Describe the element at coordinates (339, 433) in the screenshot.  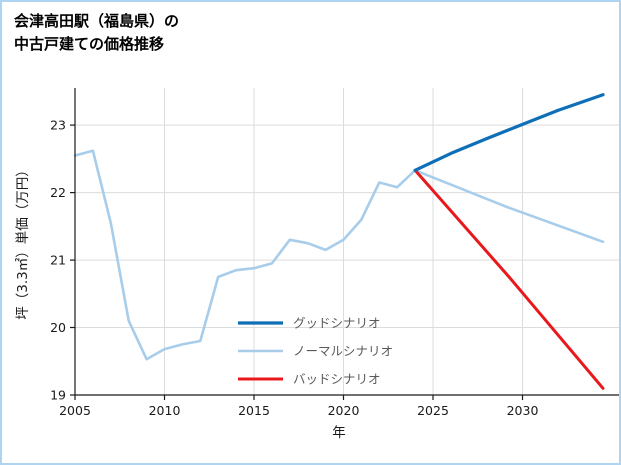
I see `x-axis-label: 年` at that location.